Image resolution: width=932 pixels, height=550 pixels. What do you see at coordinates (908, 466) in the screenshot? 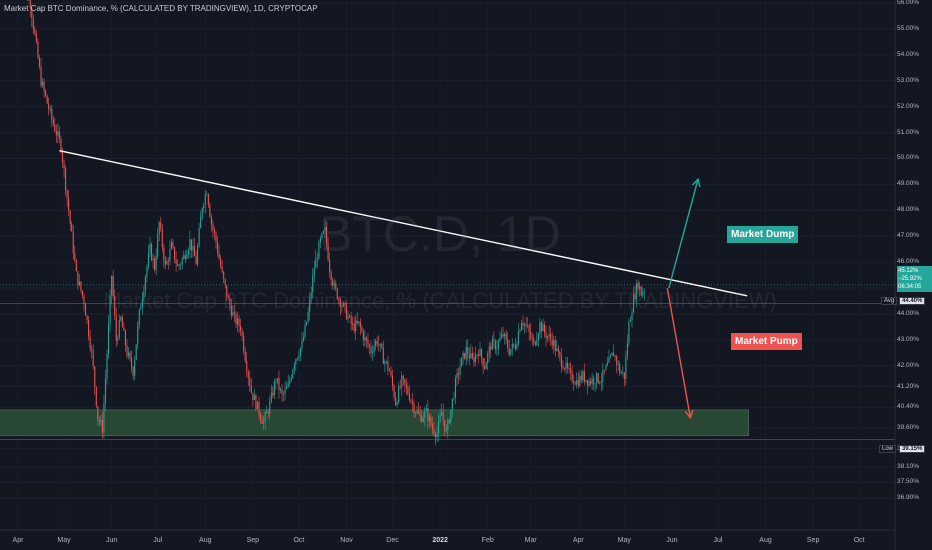
I see `y-tick-label: 38.10%` at bounding box center [908, 466].